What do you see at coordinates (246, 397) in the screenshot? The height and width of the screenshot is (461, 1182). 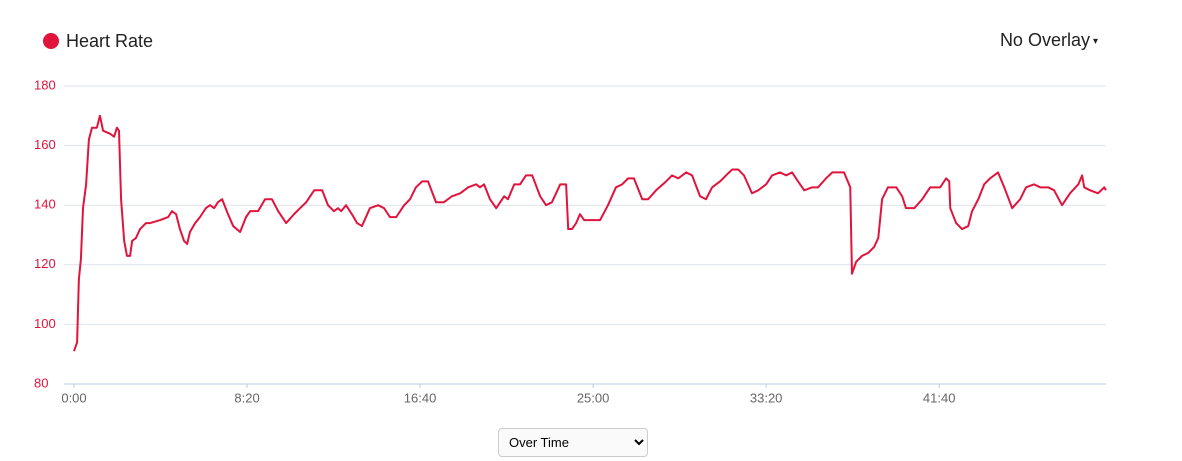 I see `x-tick-label: 8:20` at bounding box center [246, 397].